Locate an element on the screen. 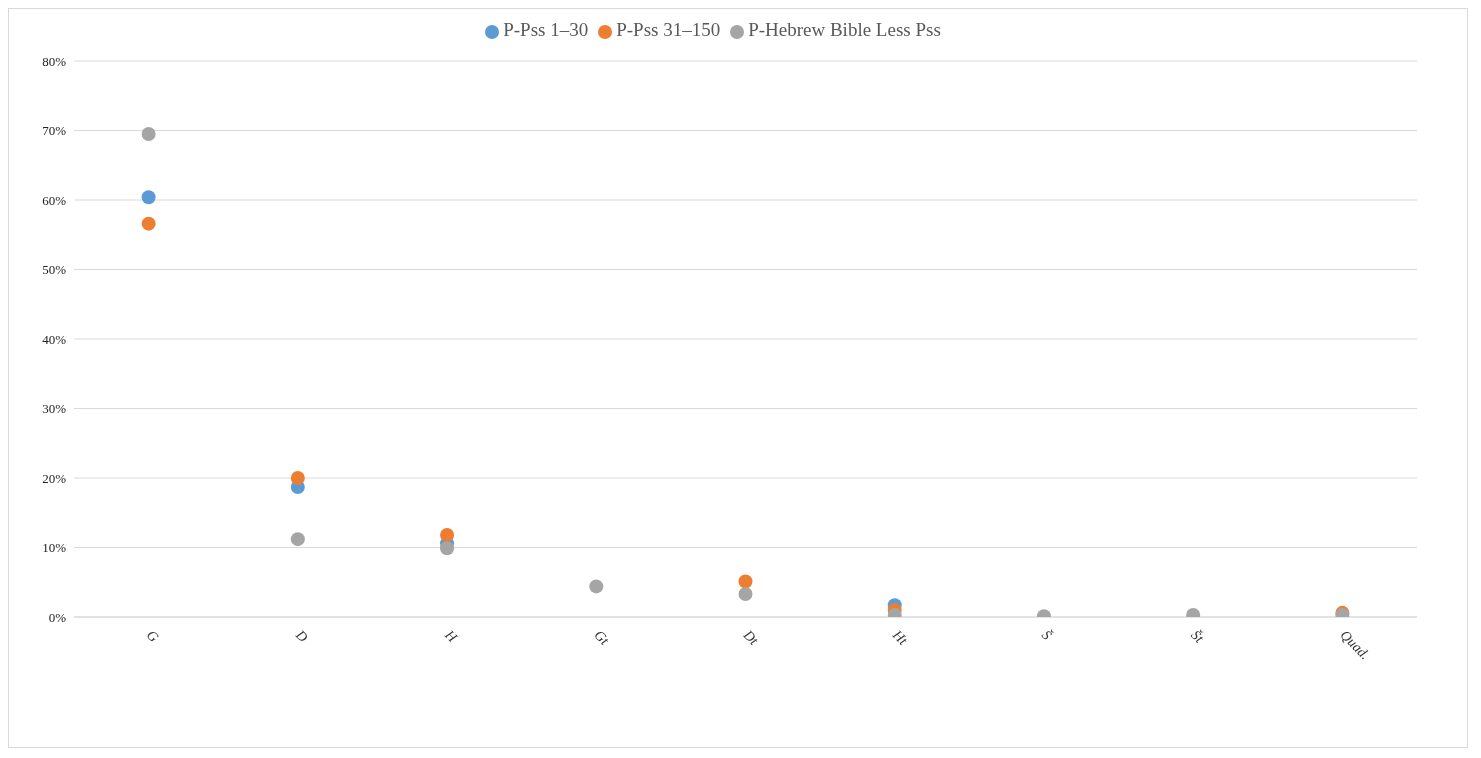 The width and height of the screenshot is (1481, 758). y-tick-label: 10% is located at coordinates (54, 548).